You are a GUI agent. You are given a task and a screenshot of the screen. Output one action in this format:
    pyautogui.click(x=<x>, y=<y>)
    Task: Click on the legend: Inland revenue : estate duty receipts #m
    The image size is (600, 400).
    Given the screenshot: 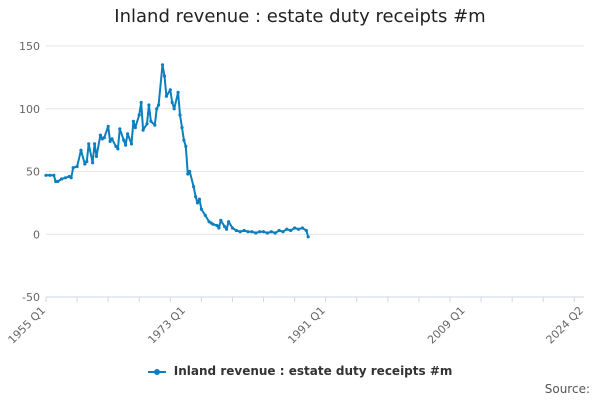 What is the action you would take?
    pyautogui.click(x=300, y=371)
    